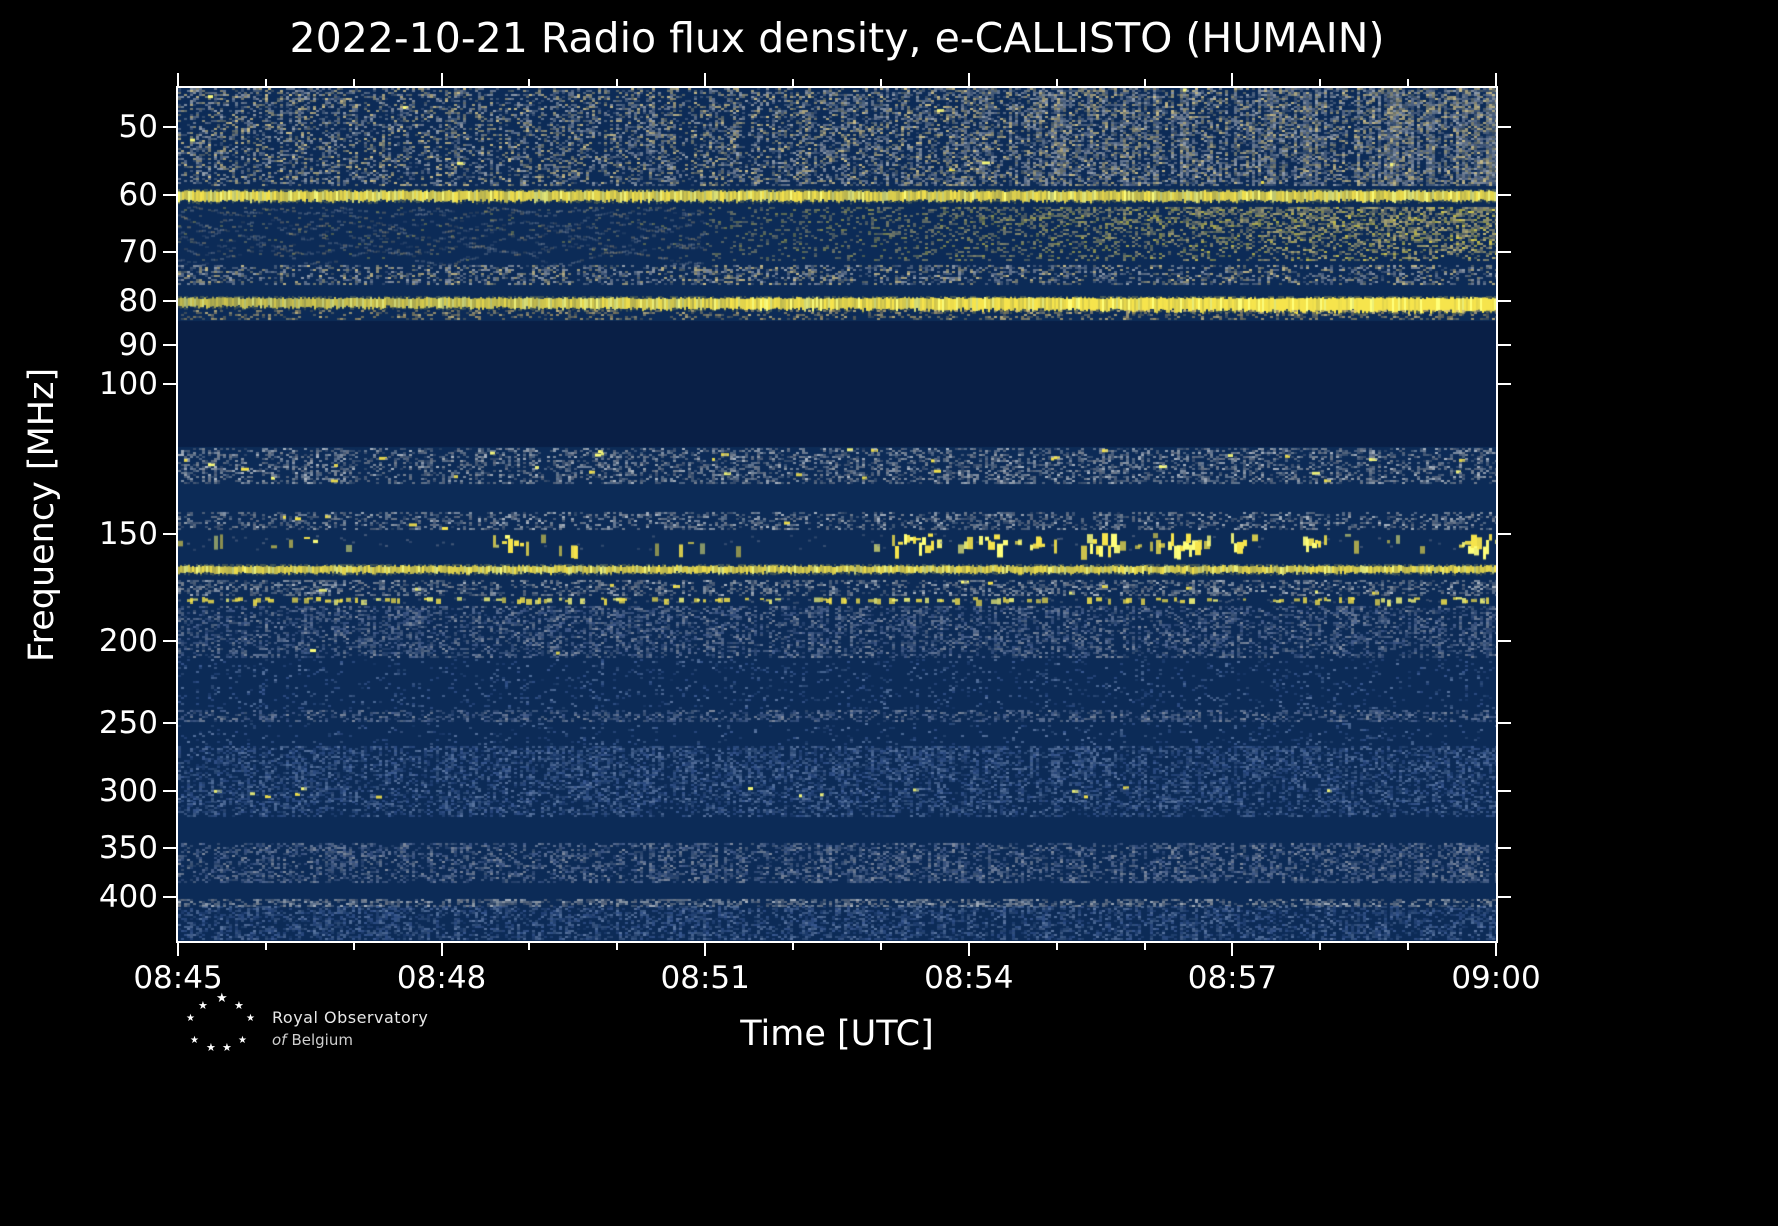 This screenshot has width=1778, height=1226. I want to click on y-tick-label: 300, so click(128, 790).